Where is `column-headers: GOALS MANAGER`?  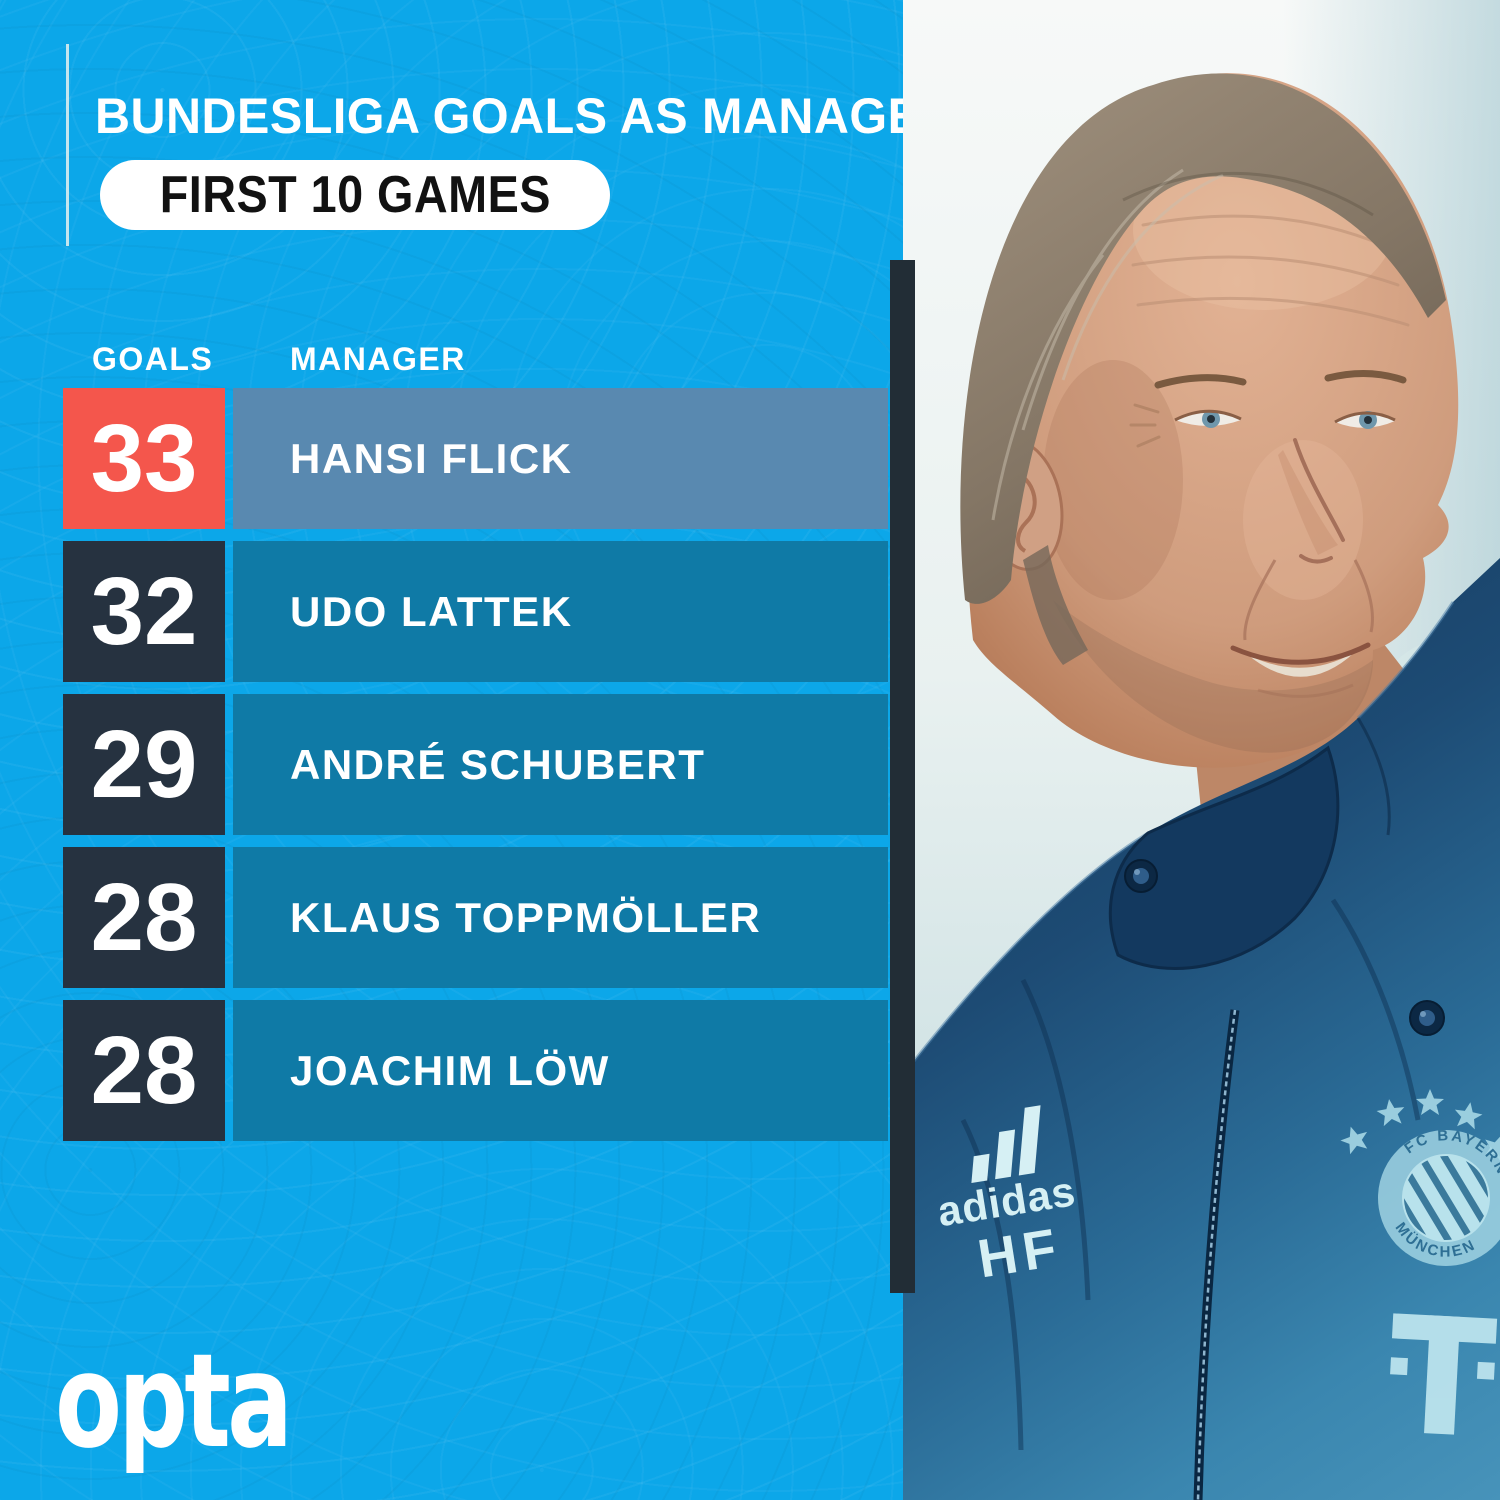 column-headers: GOALS MANAGER is located at coordinates (451, 358).